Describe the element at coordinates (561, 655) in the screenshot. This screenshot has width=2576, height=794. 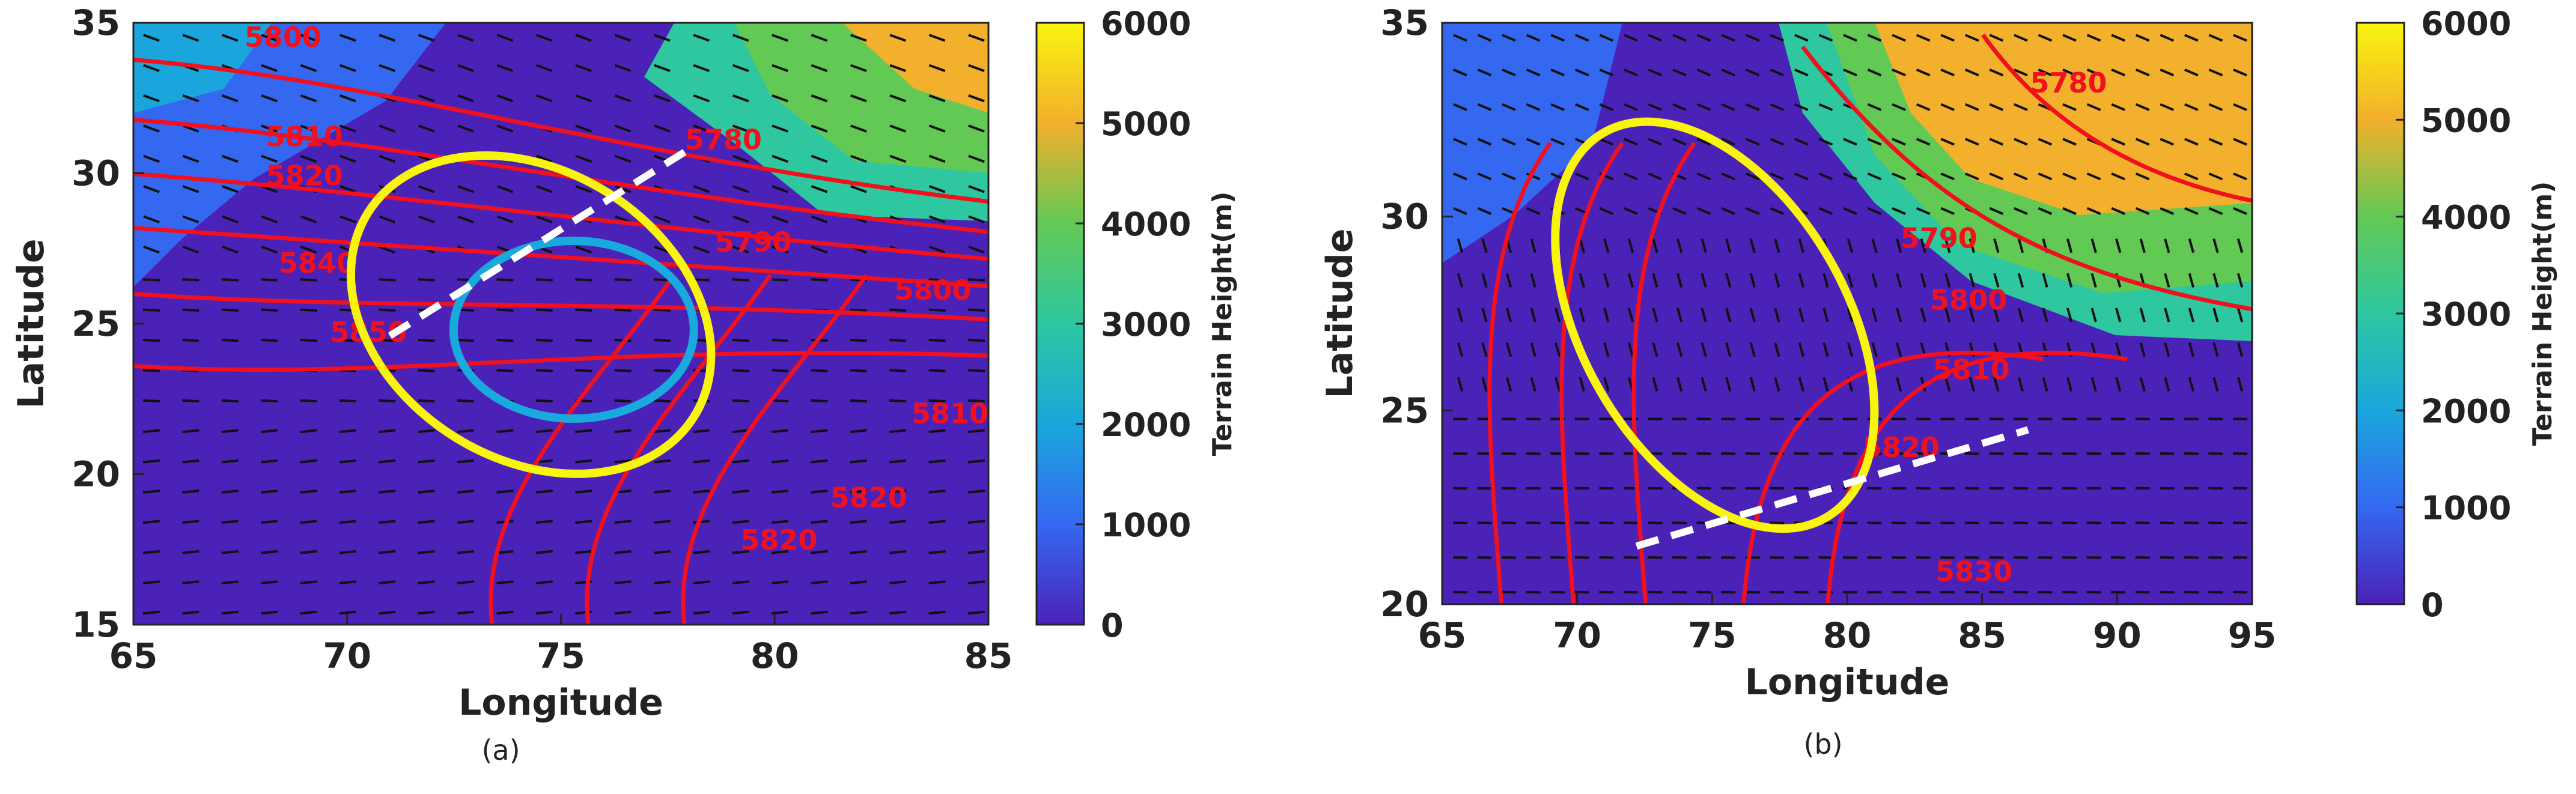
I see `x-tick-label: 75` at that location.